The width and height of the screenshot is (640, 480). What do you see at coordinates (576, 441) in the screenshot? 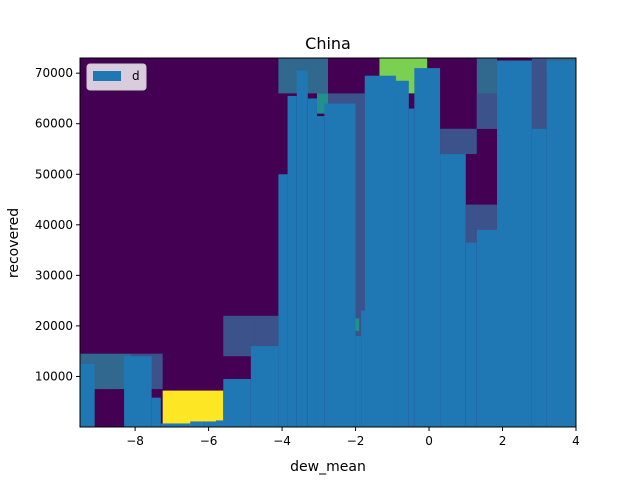
I see `x-tick-label: 4` at bounding box center [576, 441].